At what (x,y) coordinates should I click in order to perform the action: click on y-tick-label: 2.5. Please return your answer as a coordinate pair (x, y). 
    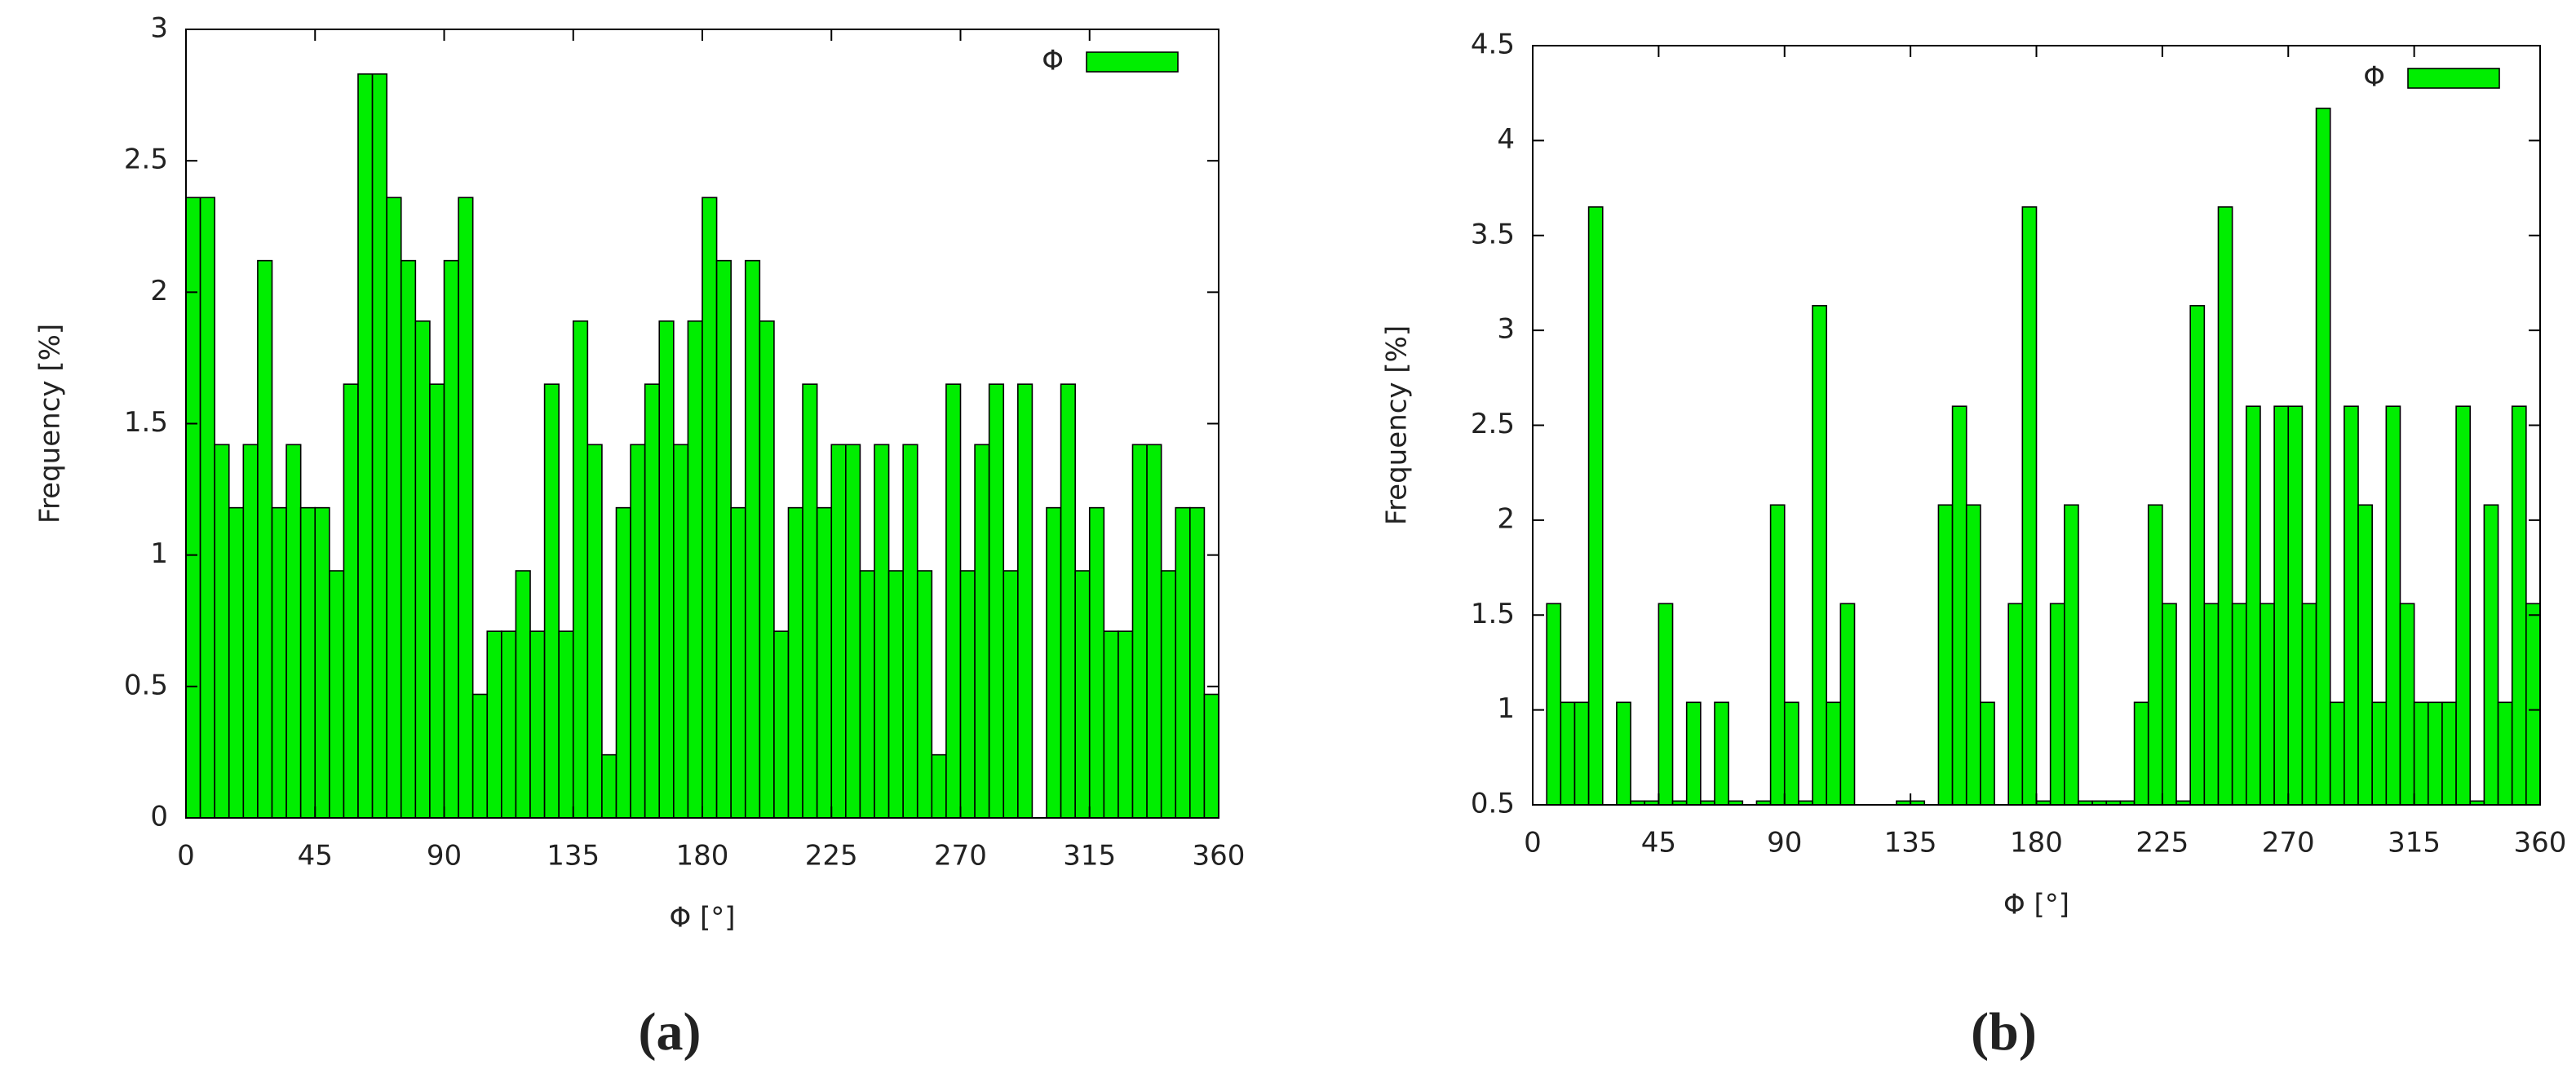
    Looking at the image, I should click on (1493, 424).